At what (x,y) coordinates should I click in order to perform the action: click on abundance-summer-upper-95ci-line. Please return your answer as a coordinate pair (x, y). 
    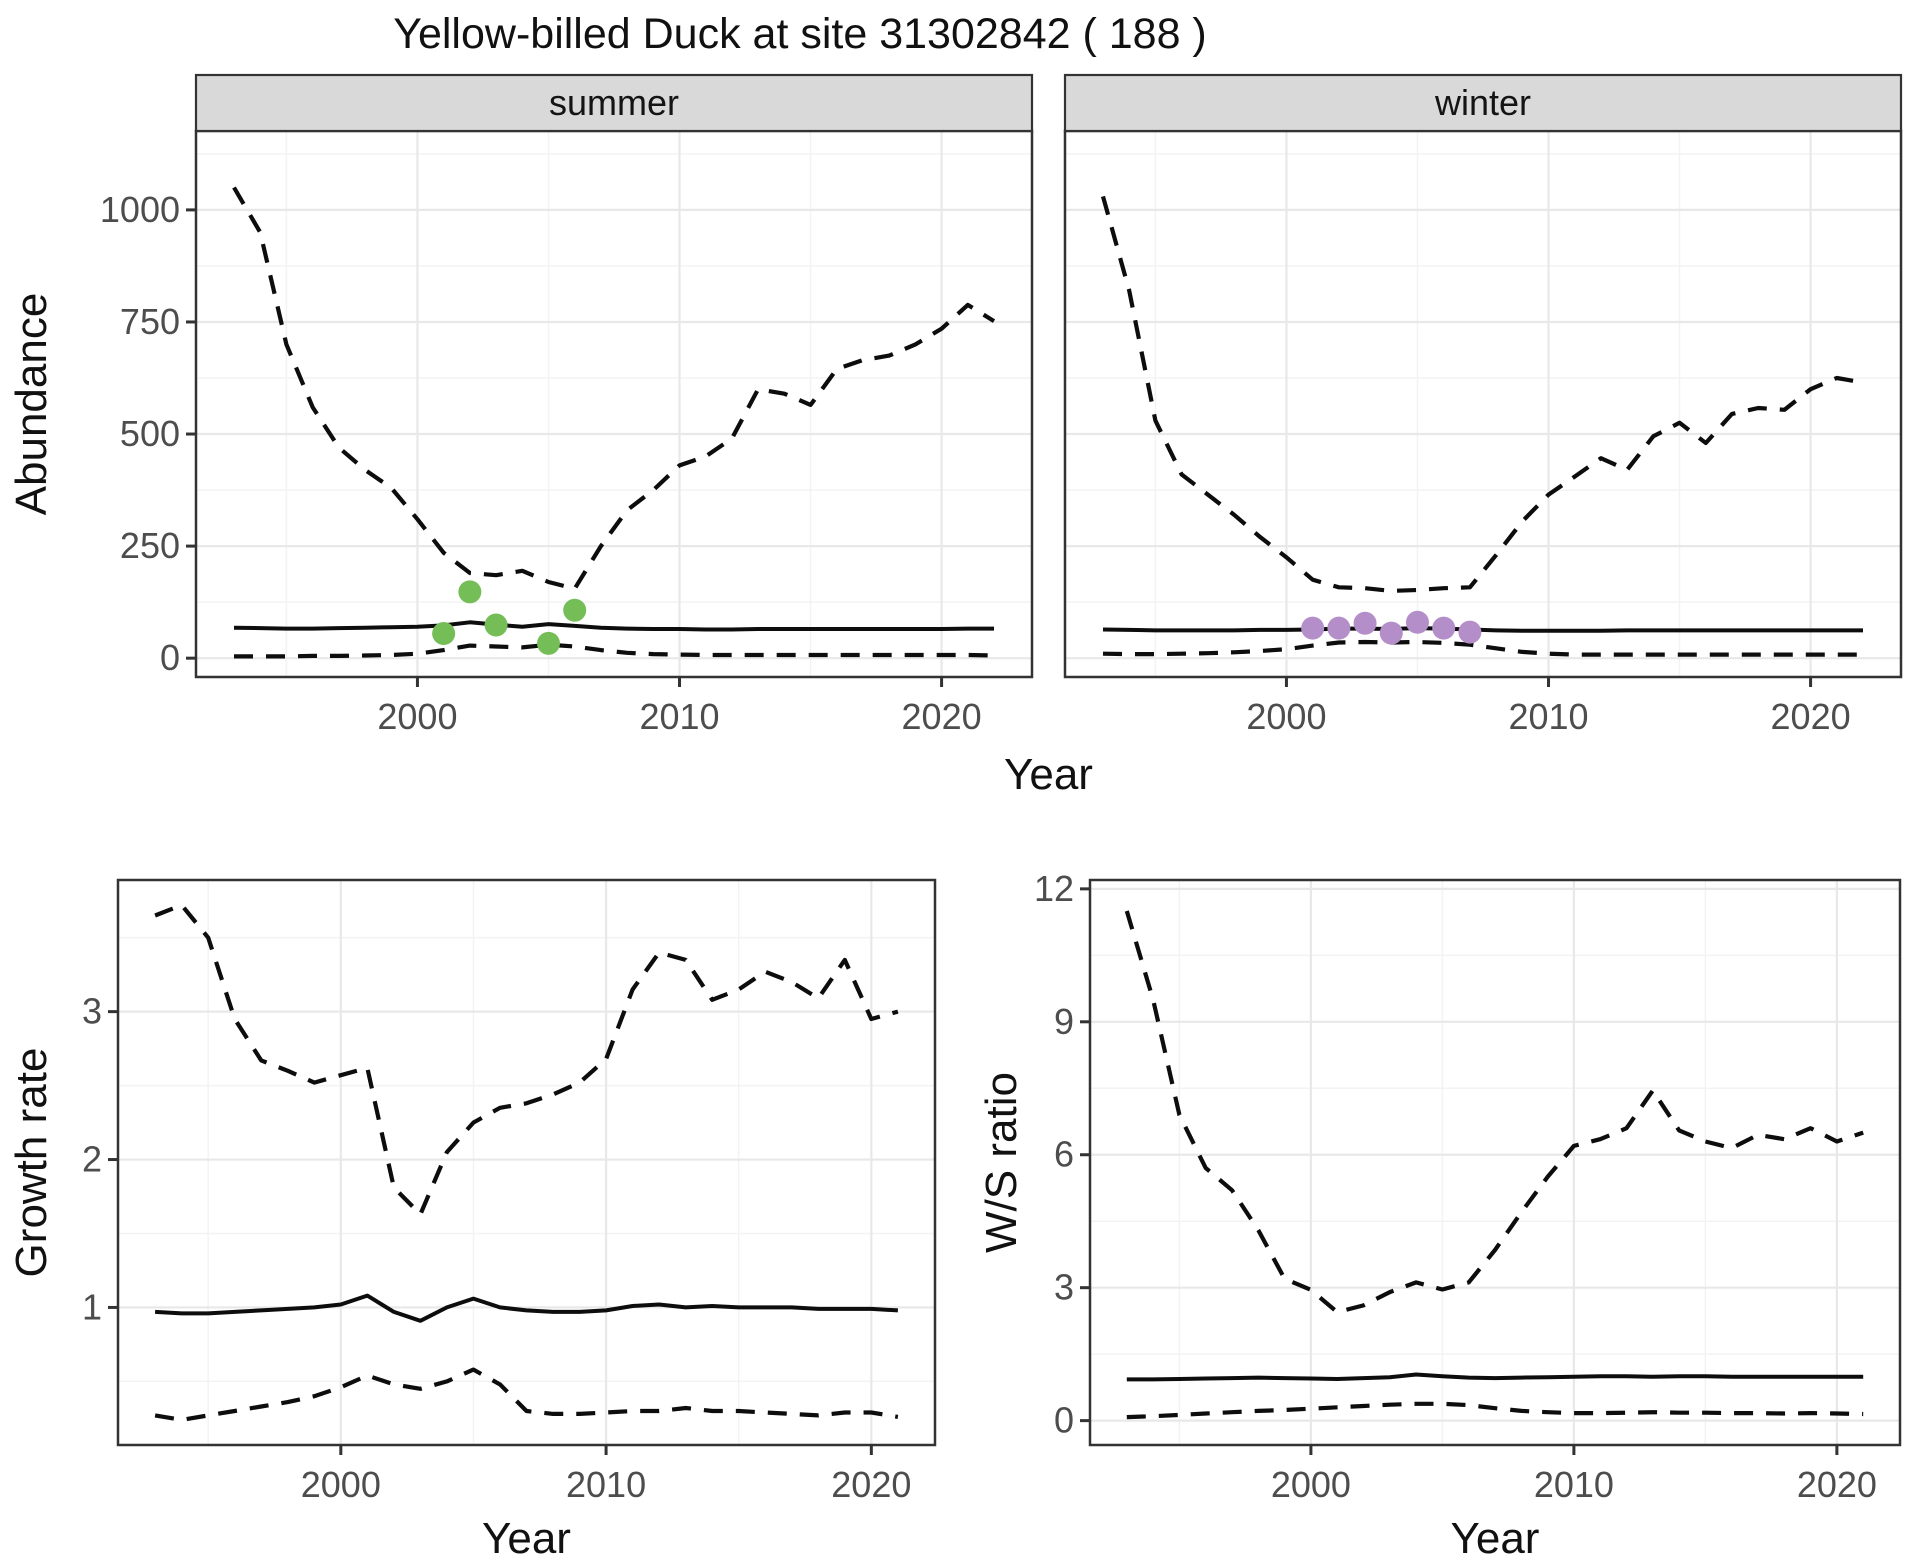
    Looking at the image, I should click on (614, 388).